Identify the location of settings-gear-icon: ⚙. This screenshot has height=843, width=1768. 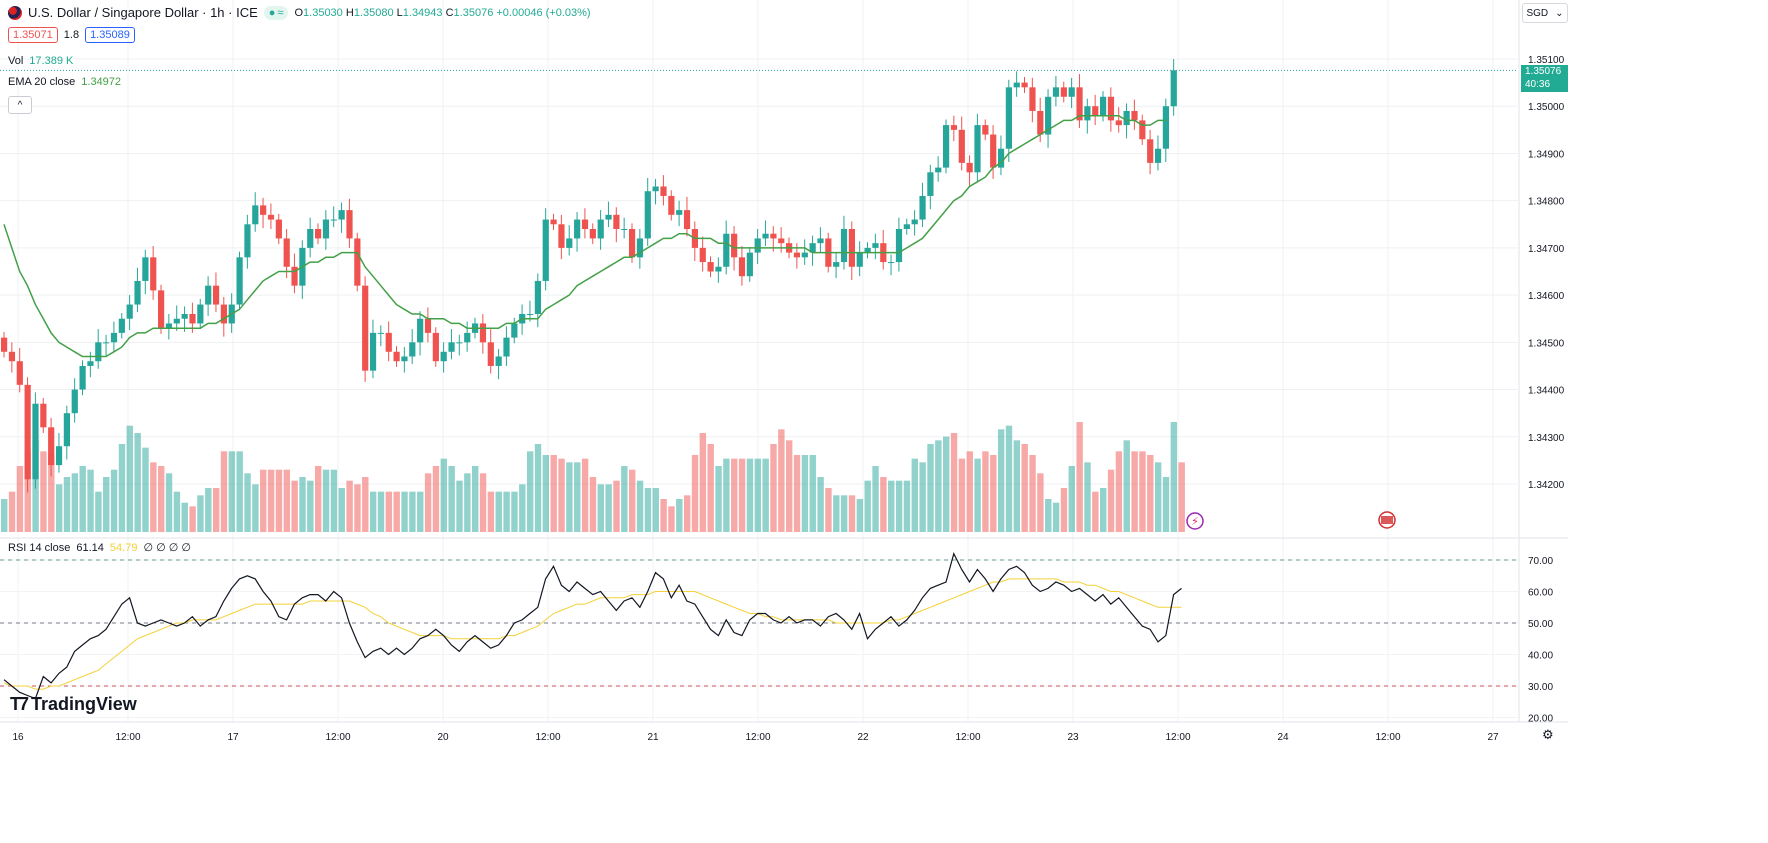
(1548, 734).